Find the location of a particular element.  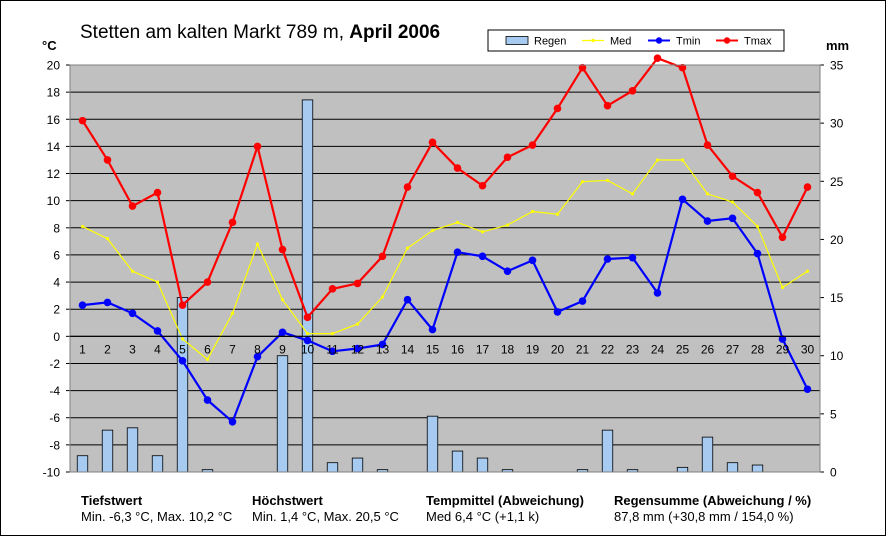

x-tick-label: 24 is located at coordinates (658, 349).